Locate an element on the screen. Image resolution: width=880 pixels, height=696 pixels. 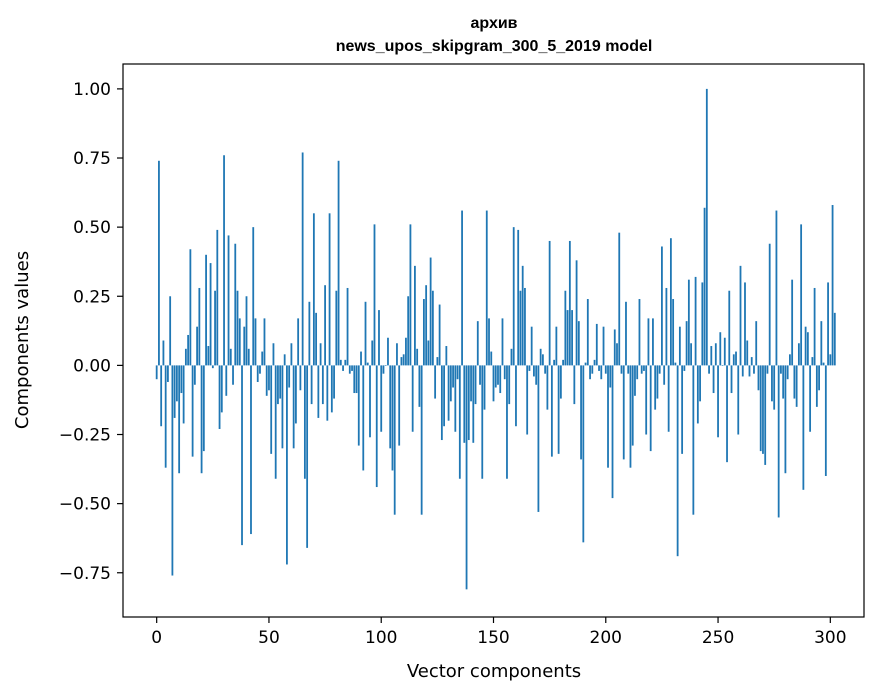
chart-title-line-1: архив is located at coordinates (493, 23).